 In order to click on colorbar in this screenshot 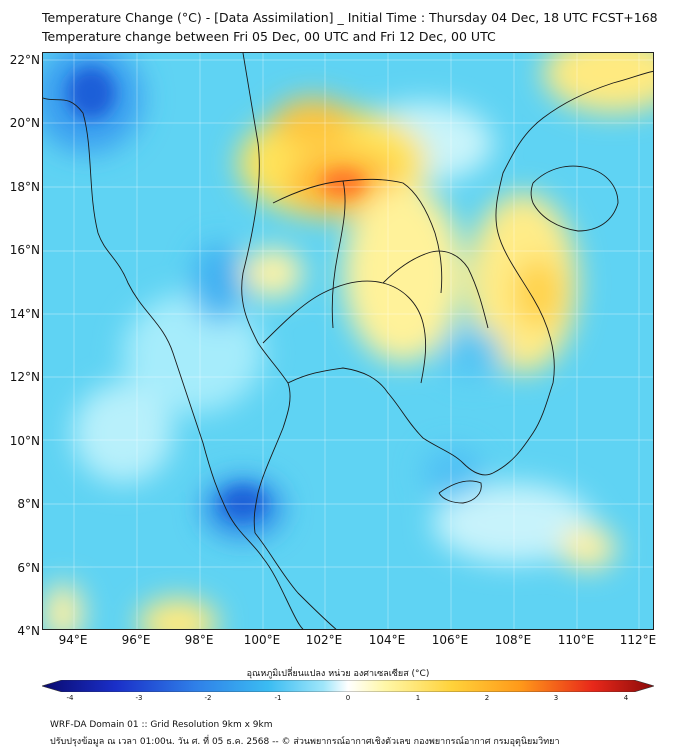, I will do `click(348, 686)`.